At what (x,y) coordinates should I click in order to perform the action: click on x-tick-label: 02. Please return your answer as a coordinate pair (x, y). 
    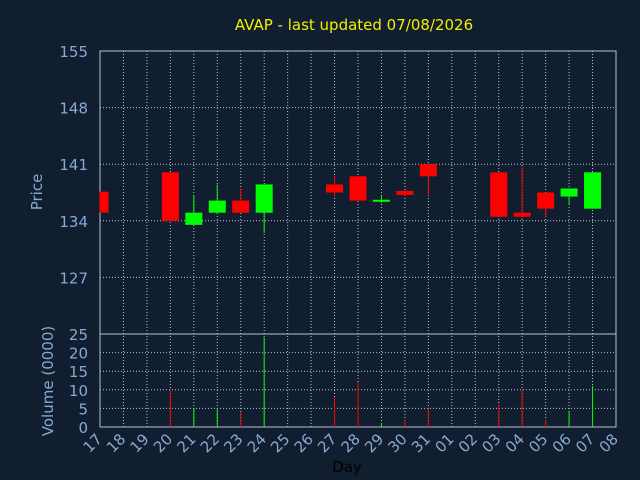
    Looking at the image, I should click on (468, 443).